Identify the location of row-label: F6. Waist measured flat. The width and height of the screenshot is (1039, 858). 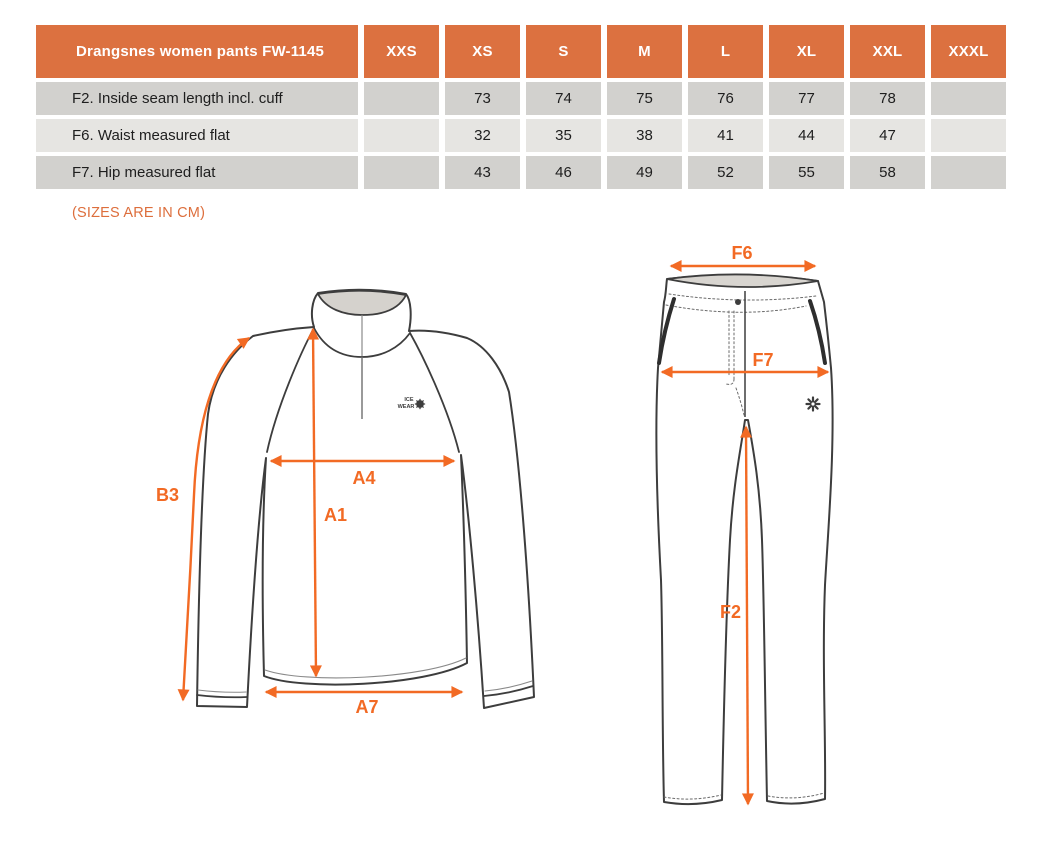
(197, 135).